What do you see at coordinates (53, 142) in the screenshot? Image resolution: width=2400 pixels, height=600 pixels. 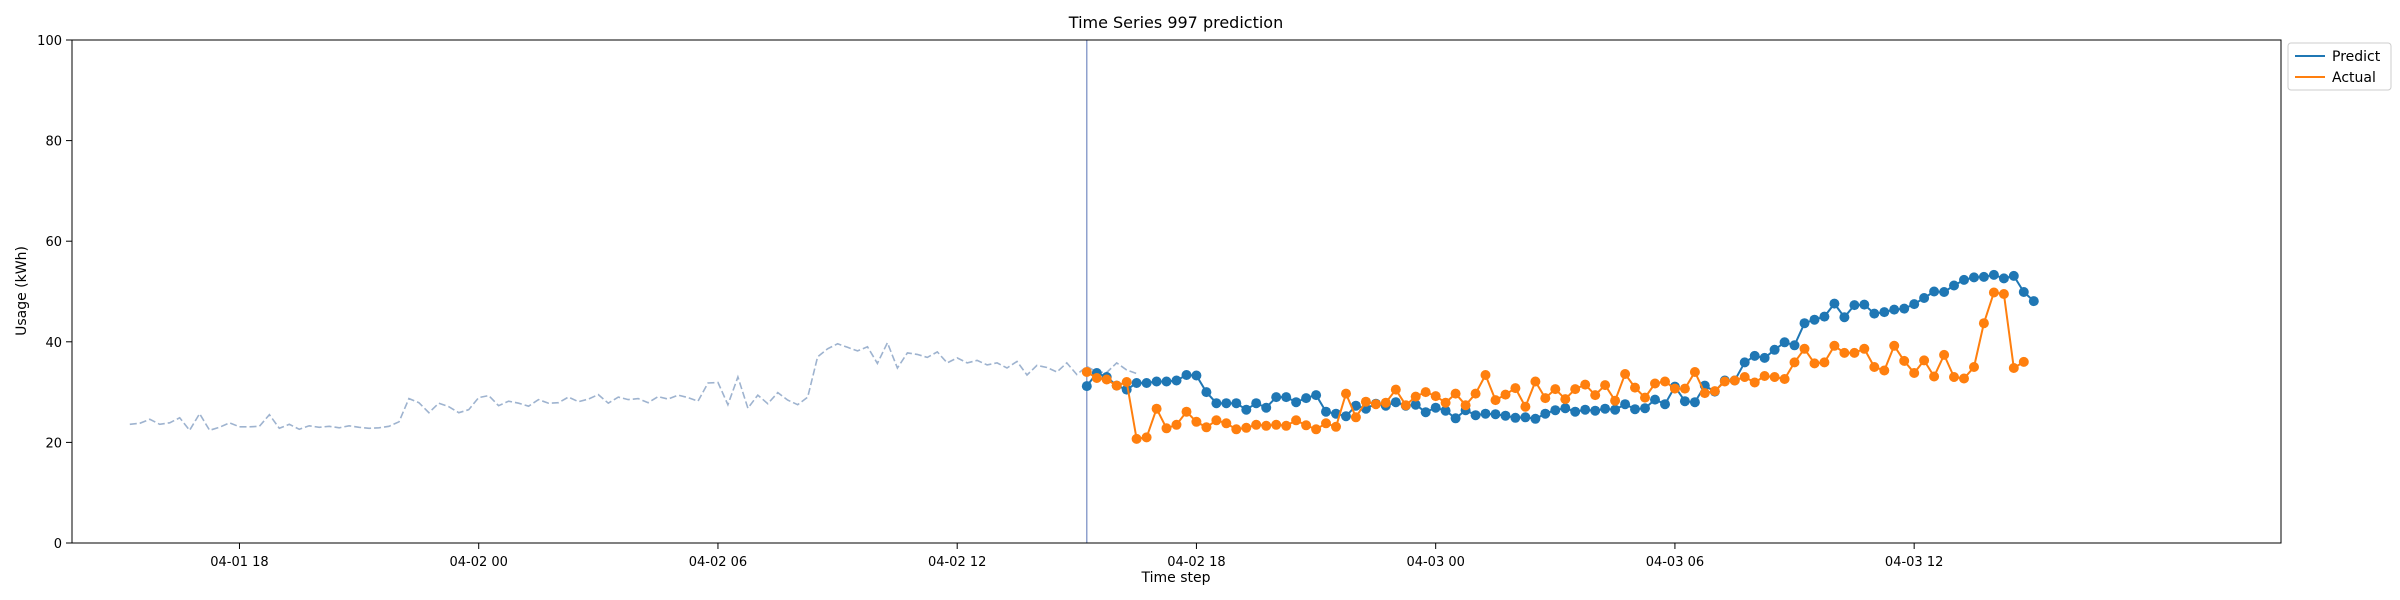 I see `y-tick-label: 80` at bounding box center [53, 142].